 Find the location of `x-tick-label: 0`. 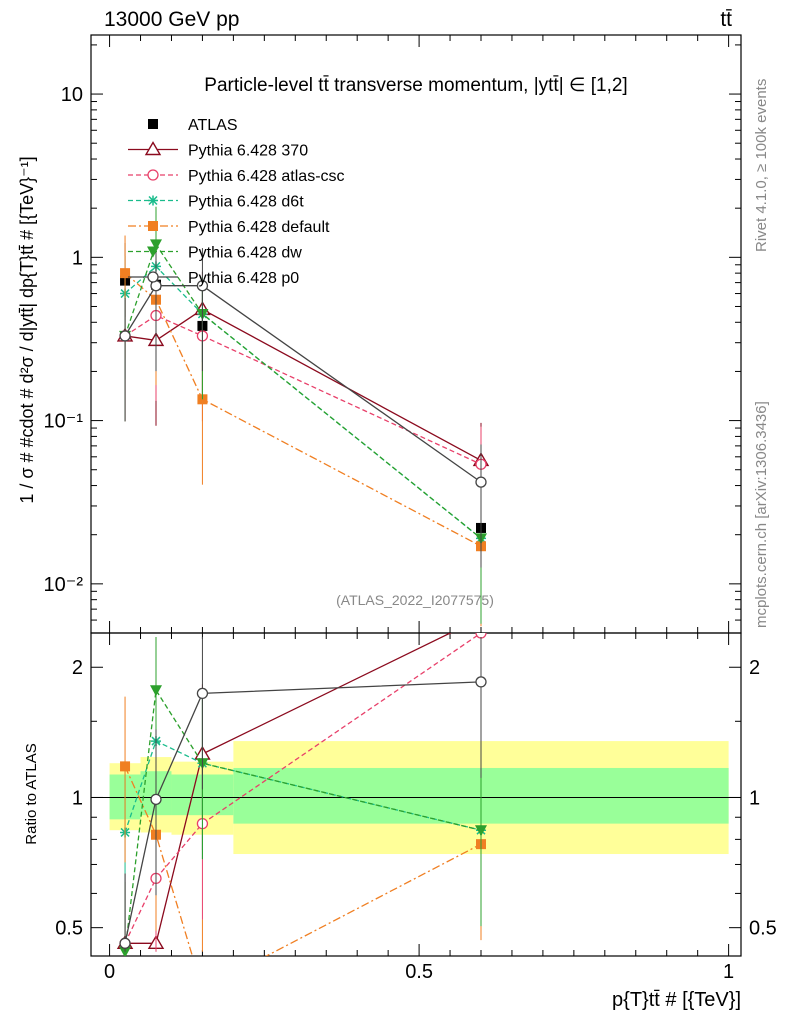

x-tick-label: 0 is located at coordinates (109, 972).